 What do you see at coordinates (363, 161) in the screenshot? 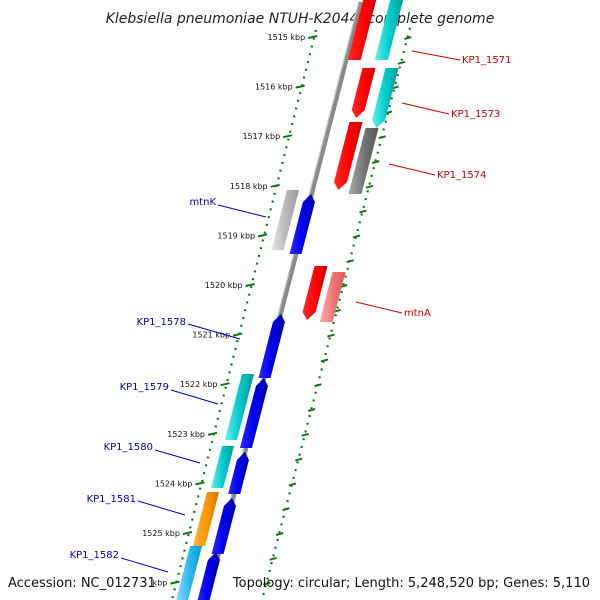
I see `gene-gray-kp1574` at bounding box center [363, 161].